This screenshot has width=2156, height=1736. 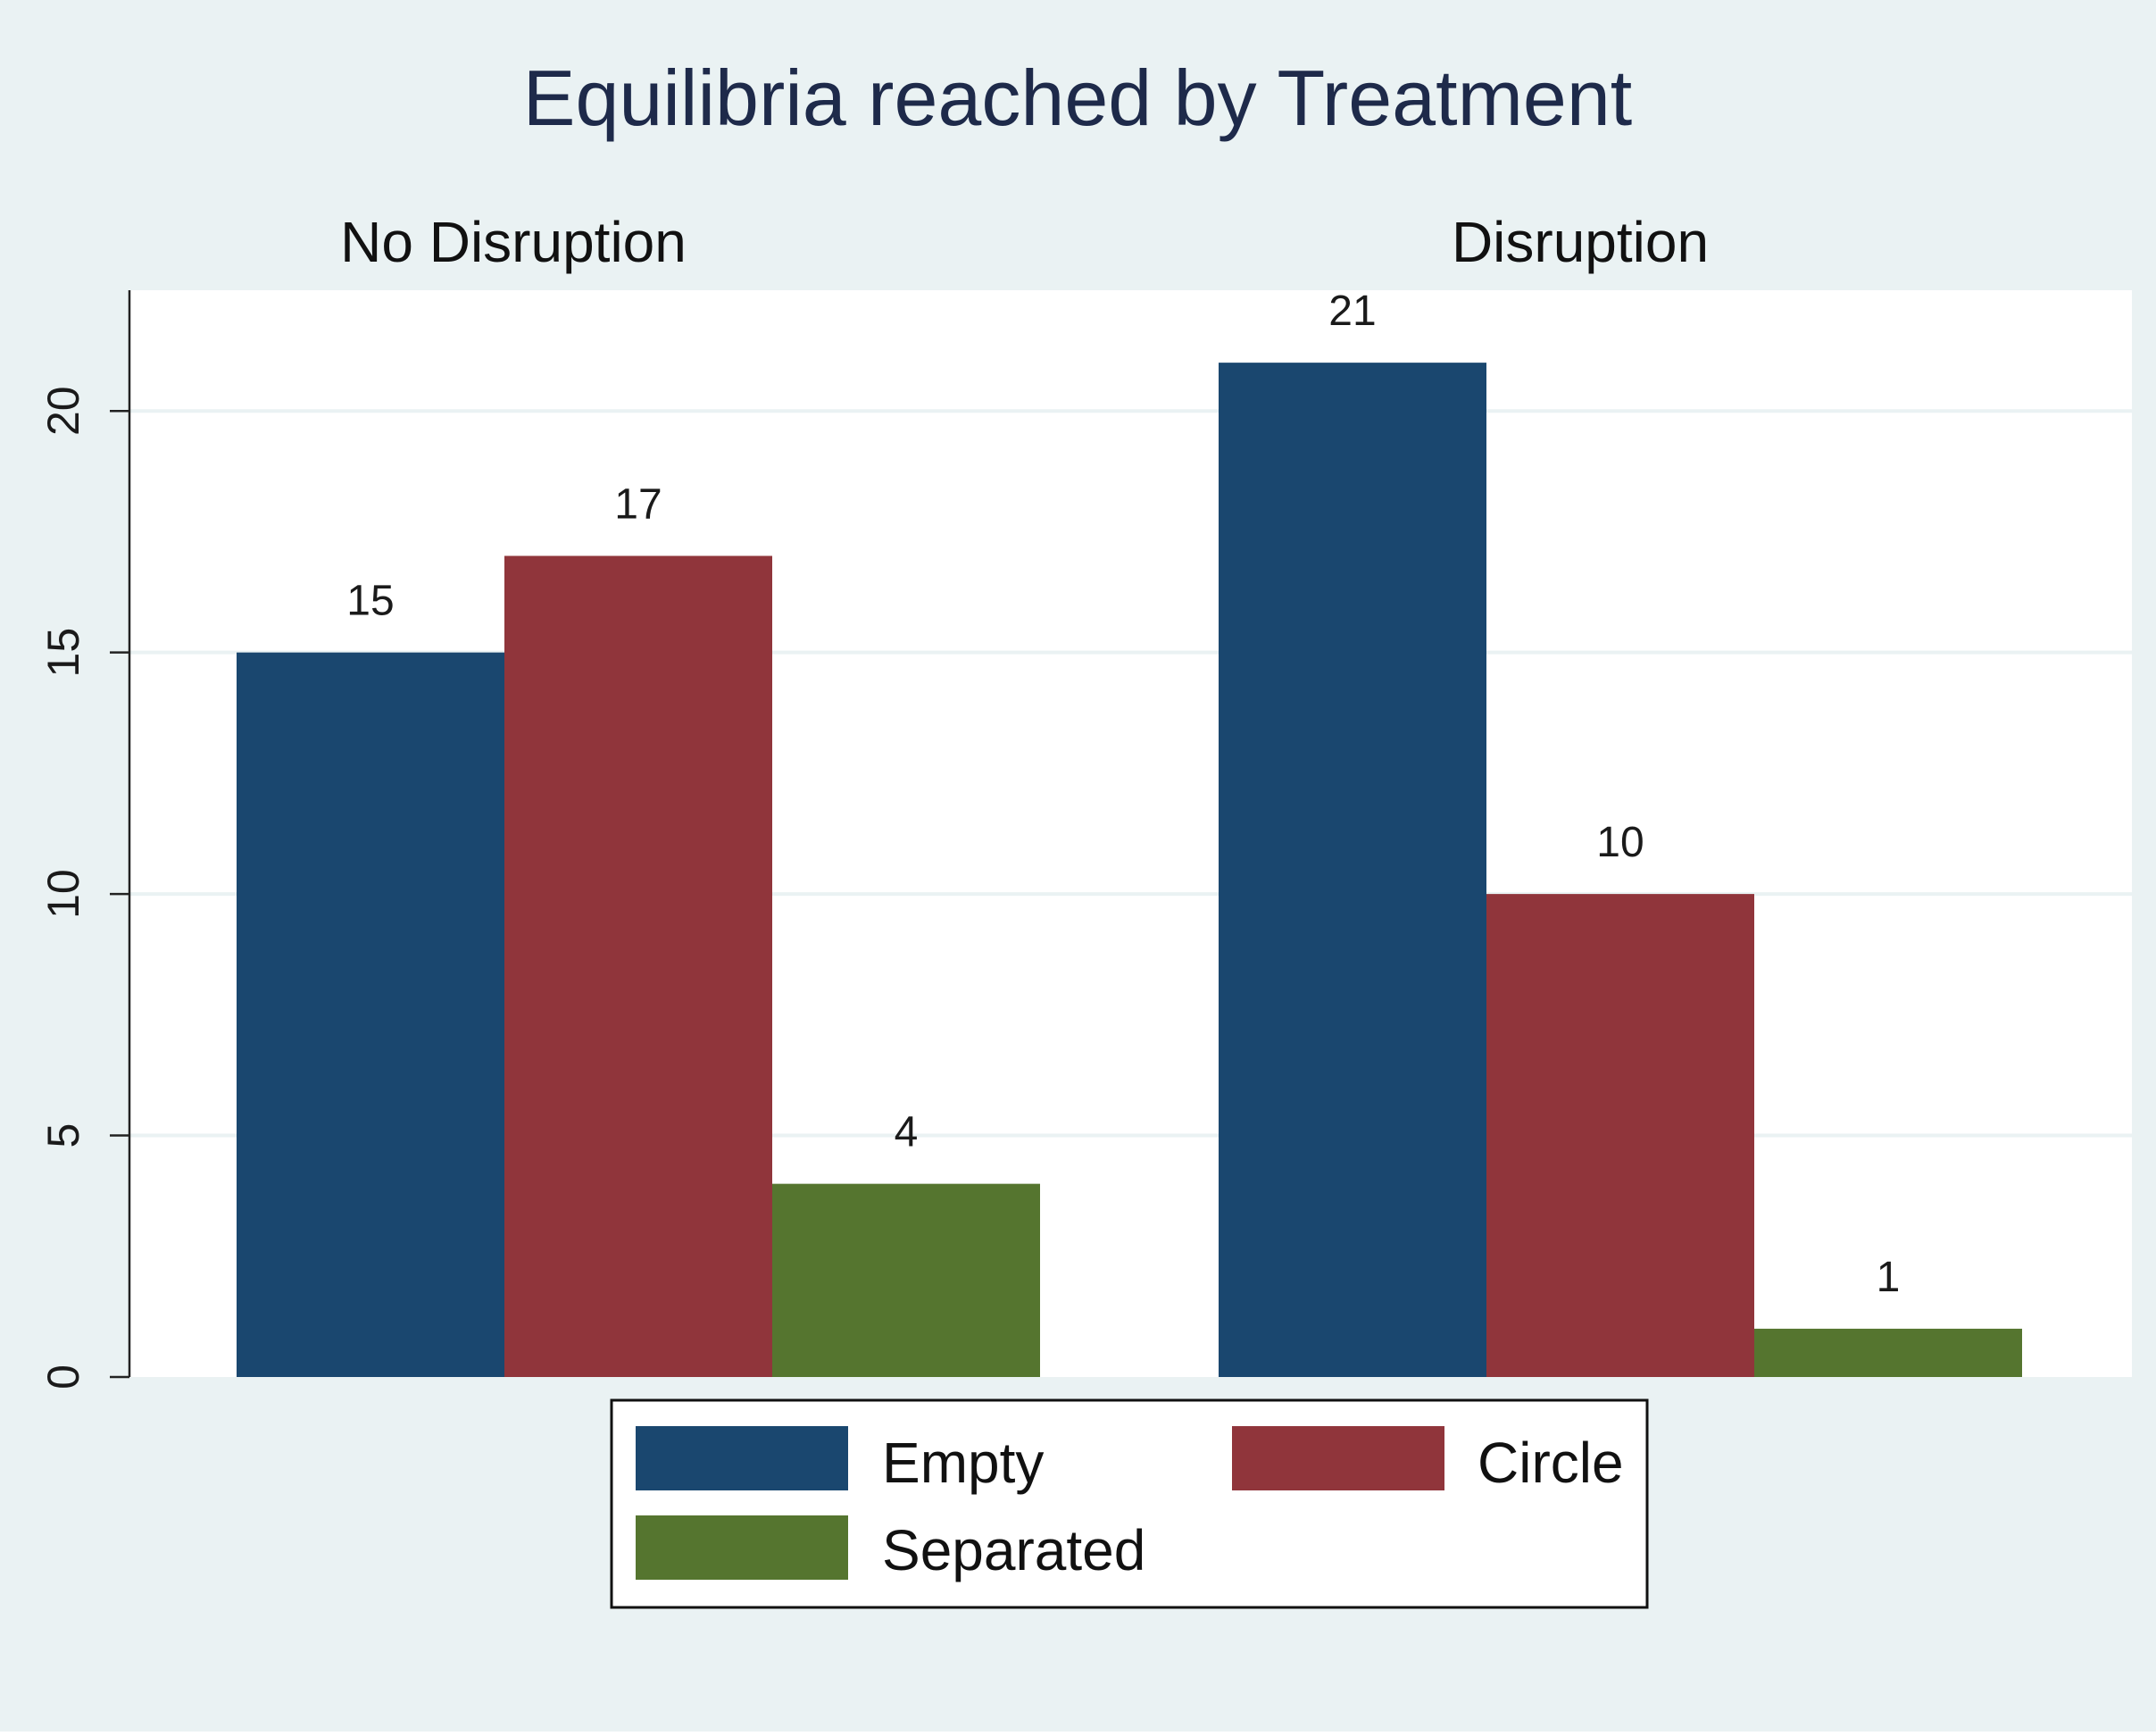 What do you see at coordinates (1352, 311) in the screenshot?
I see `bar-value-label-disruption-empty: 21` at bounding box center [1352, 311].